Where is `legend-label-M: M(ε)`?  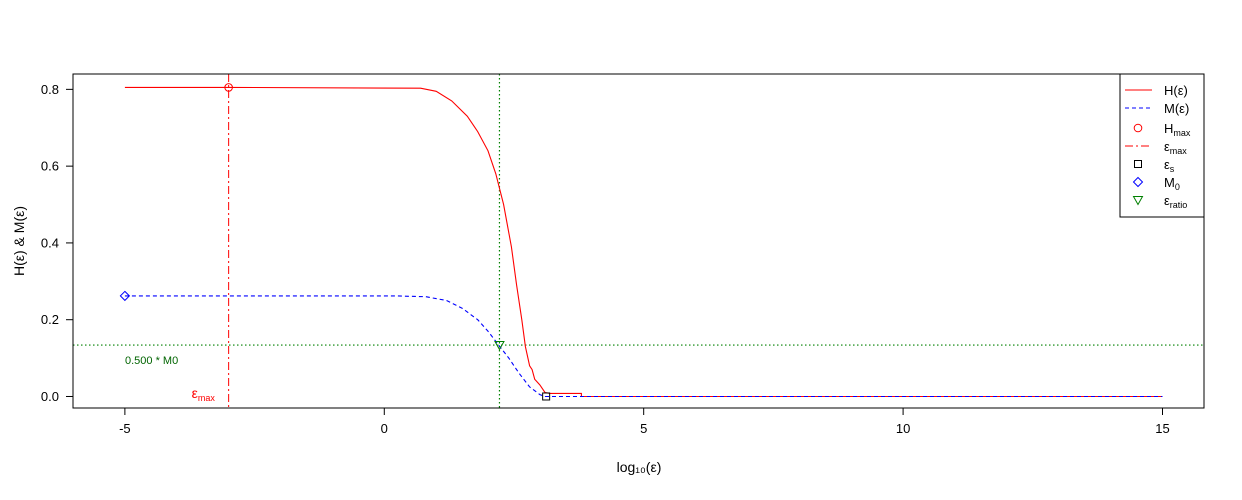 legend-label-M: M(ε) is located at coordinates (1176, 108).